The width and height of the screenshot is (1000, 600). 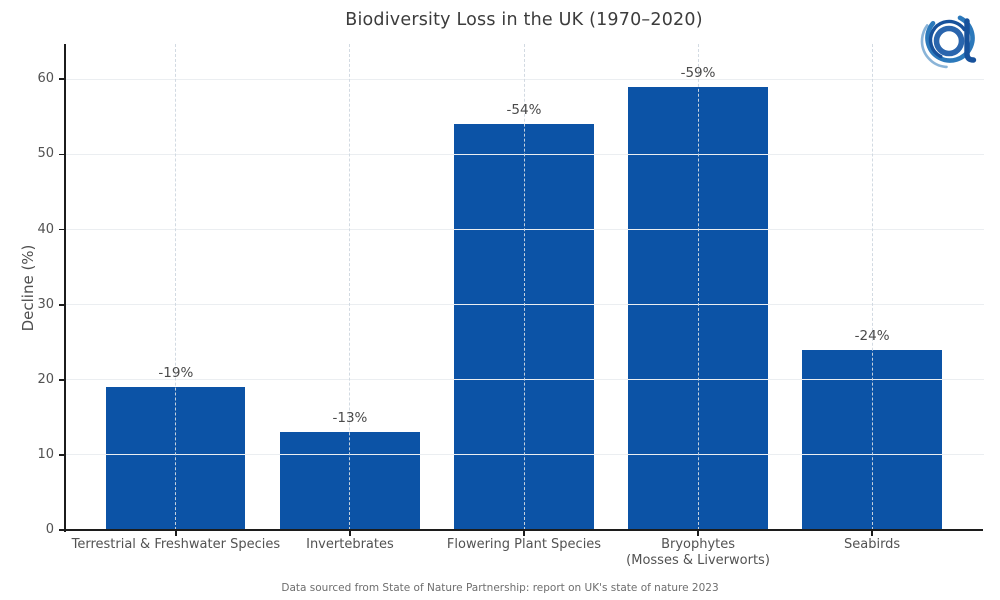 What do you see at coordinates (45, 154) in the screenshot?
I see `y-tick-label: 50` at bounding box center [45, 154].